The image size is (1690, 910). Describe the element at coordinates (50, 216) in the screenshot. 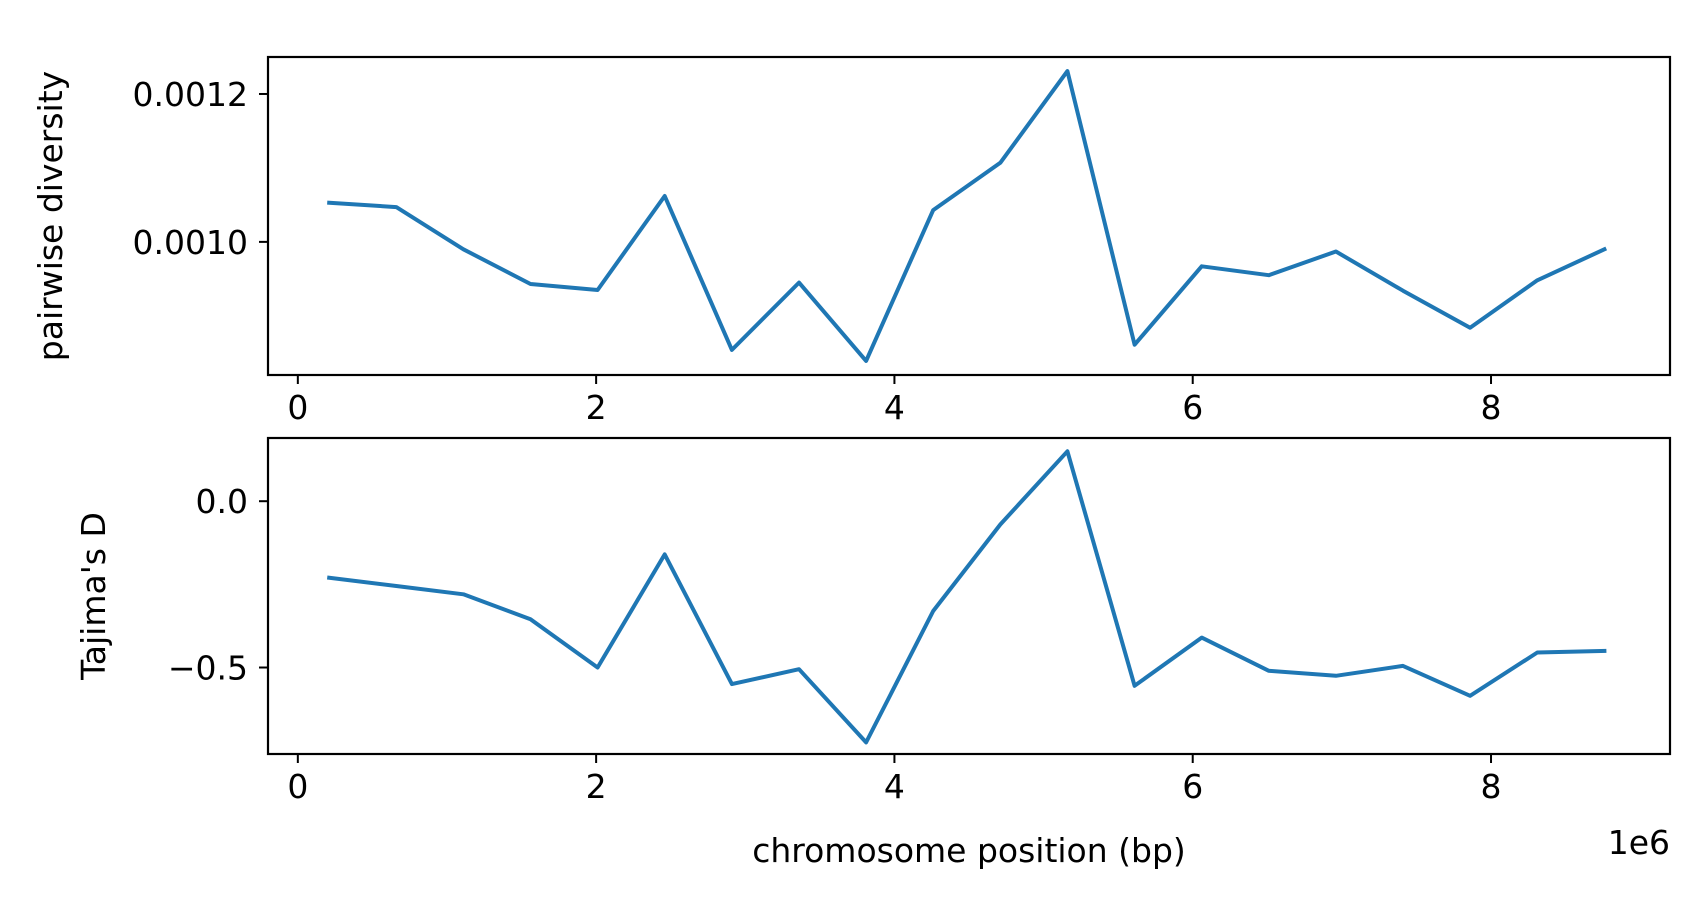

I see `y-axis-label: pairwise diversity` at that location.